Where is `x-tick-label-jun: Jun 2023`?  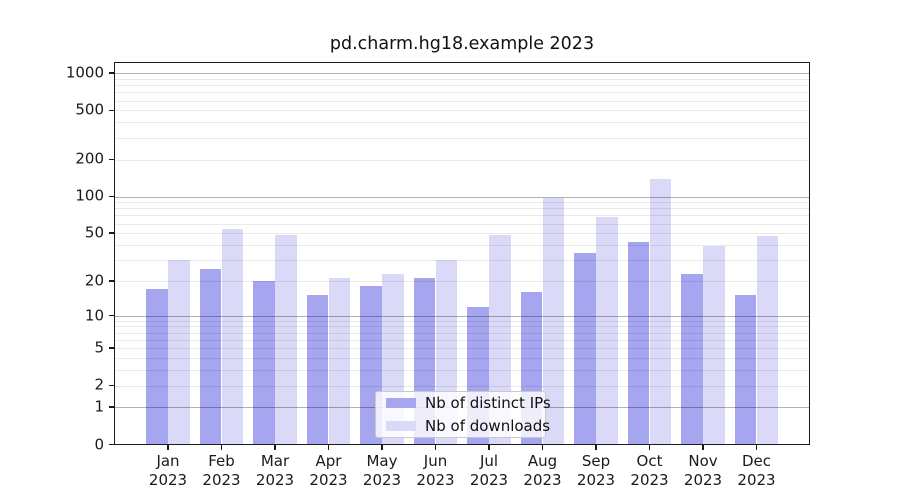 x-tick-label-jun: Jun 2023 is located at coordinates (436, 470).